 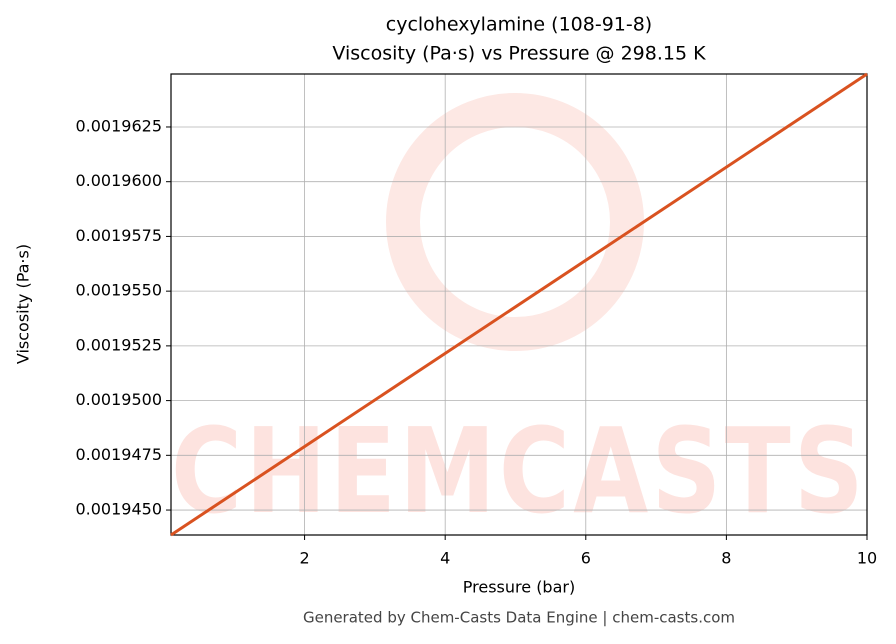 I want to click on y-tick-label: 0.0019600, so click(x=118, y=180).